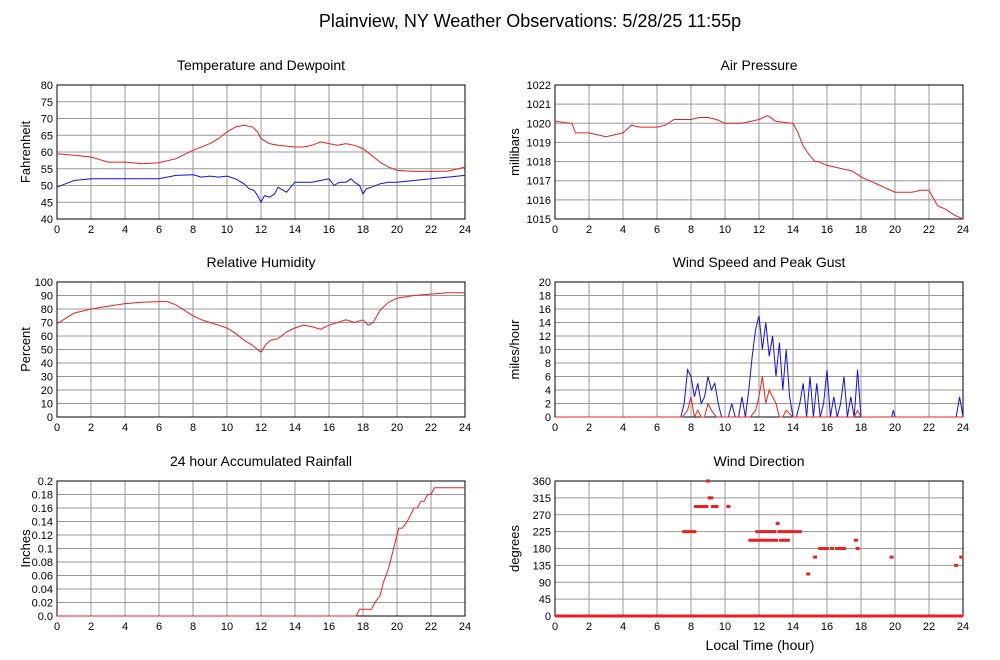 The image size is (1000, 660). Describe the element at coordinates (725, 428) in the screenshot. I see `wind-x-tick-label: 10` at that location.